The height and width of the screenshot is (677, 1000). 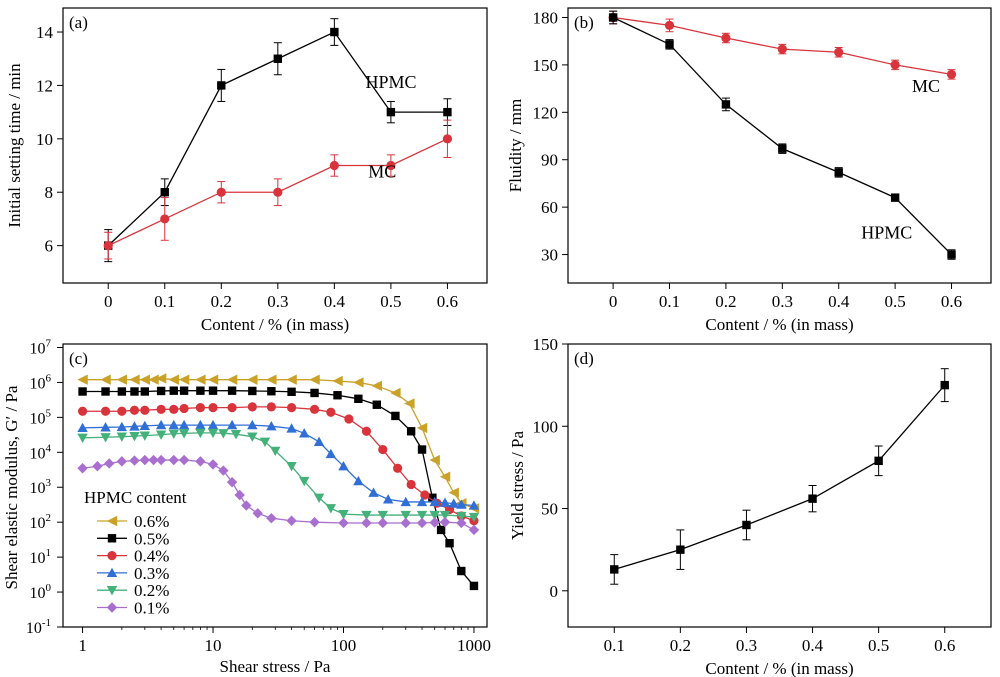 I want to click on series-label: HPMC, so click(x=390, y=82).